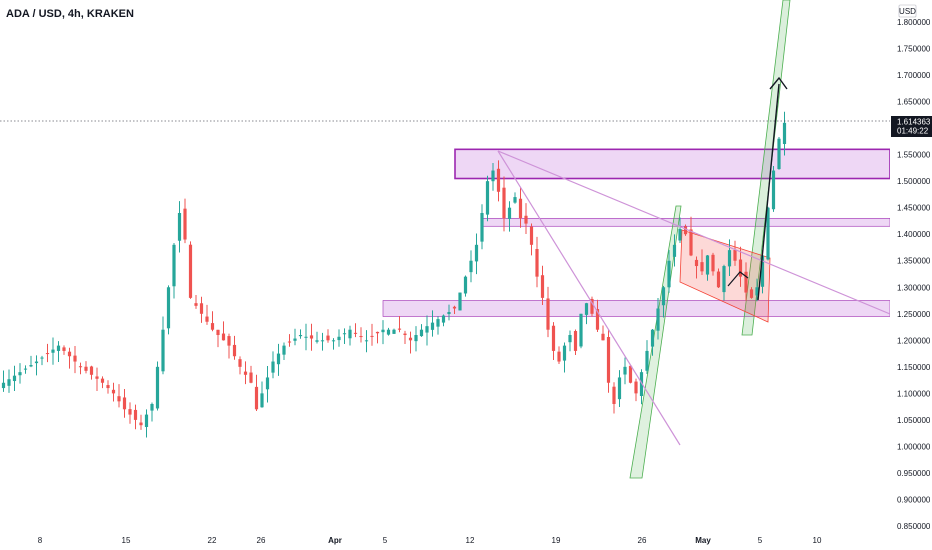 The height and width of the screenshot is (550, 932). What do you see at coordinates (672, 164) in the screenshot?
I see `support-resistance-zone` at bounding box center [672, 164].